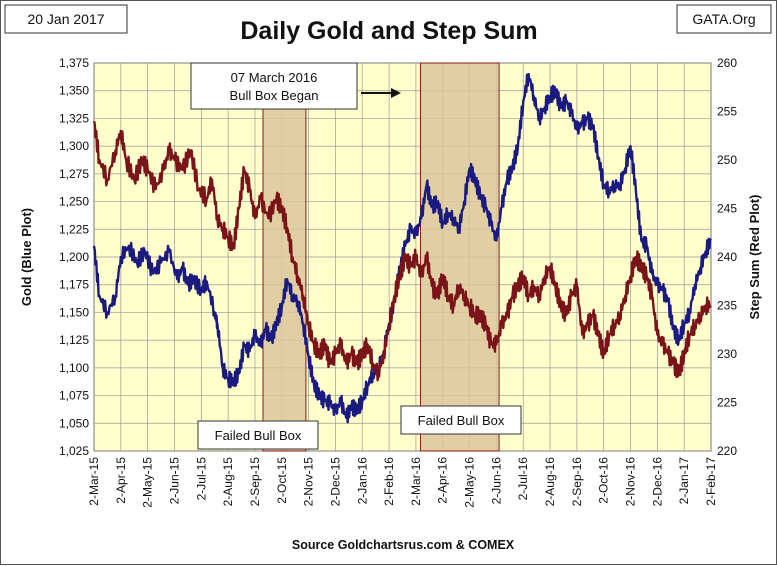 The height and width of the screenshot is (566, 777). I want to click on right-tick-label: 260, so click(727, 63).